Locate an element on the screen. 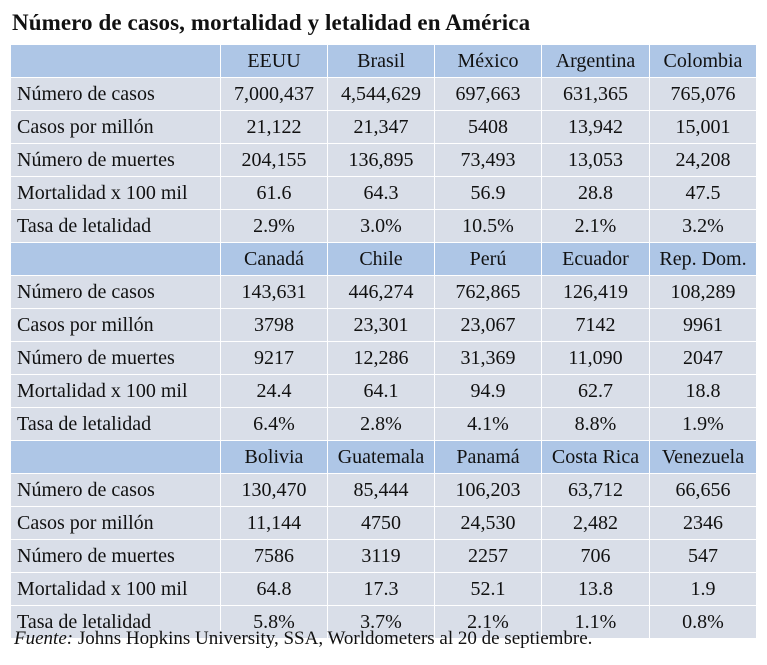  value-cell: 21,122 is located at coordinates (274, 127).